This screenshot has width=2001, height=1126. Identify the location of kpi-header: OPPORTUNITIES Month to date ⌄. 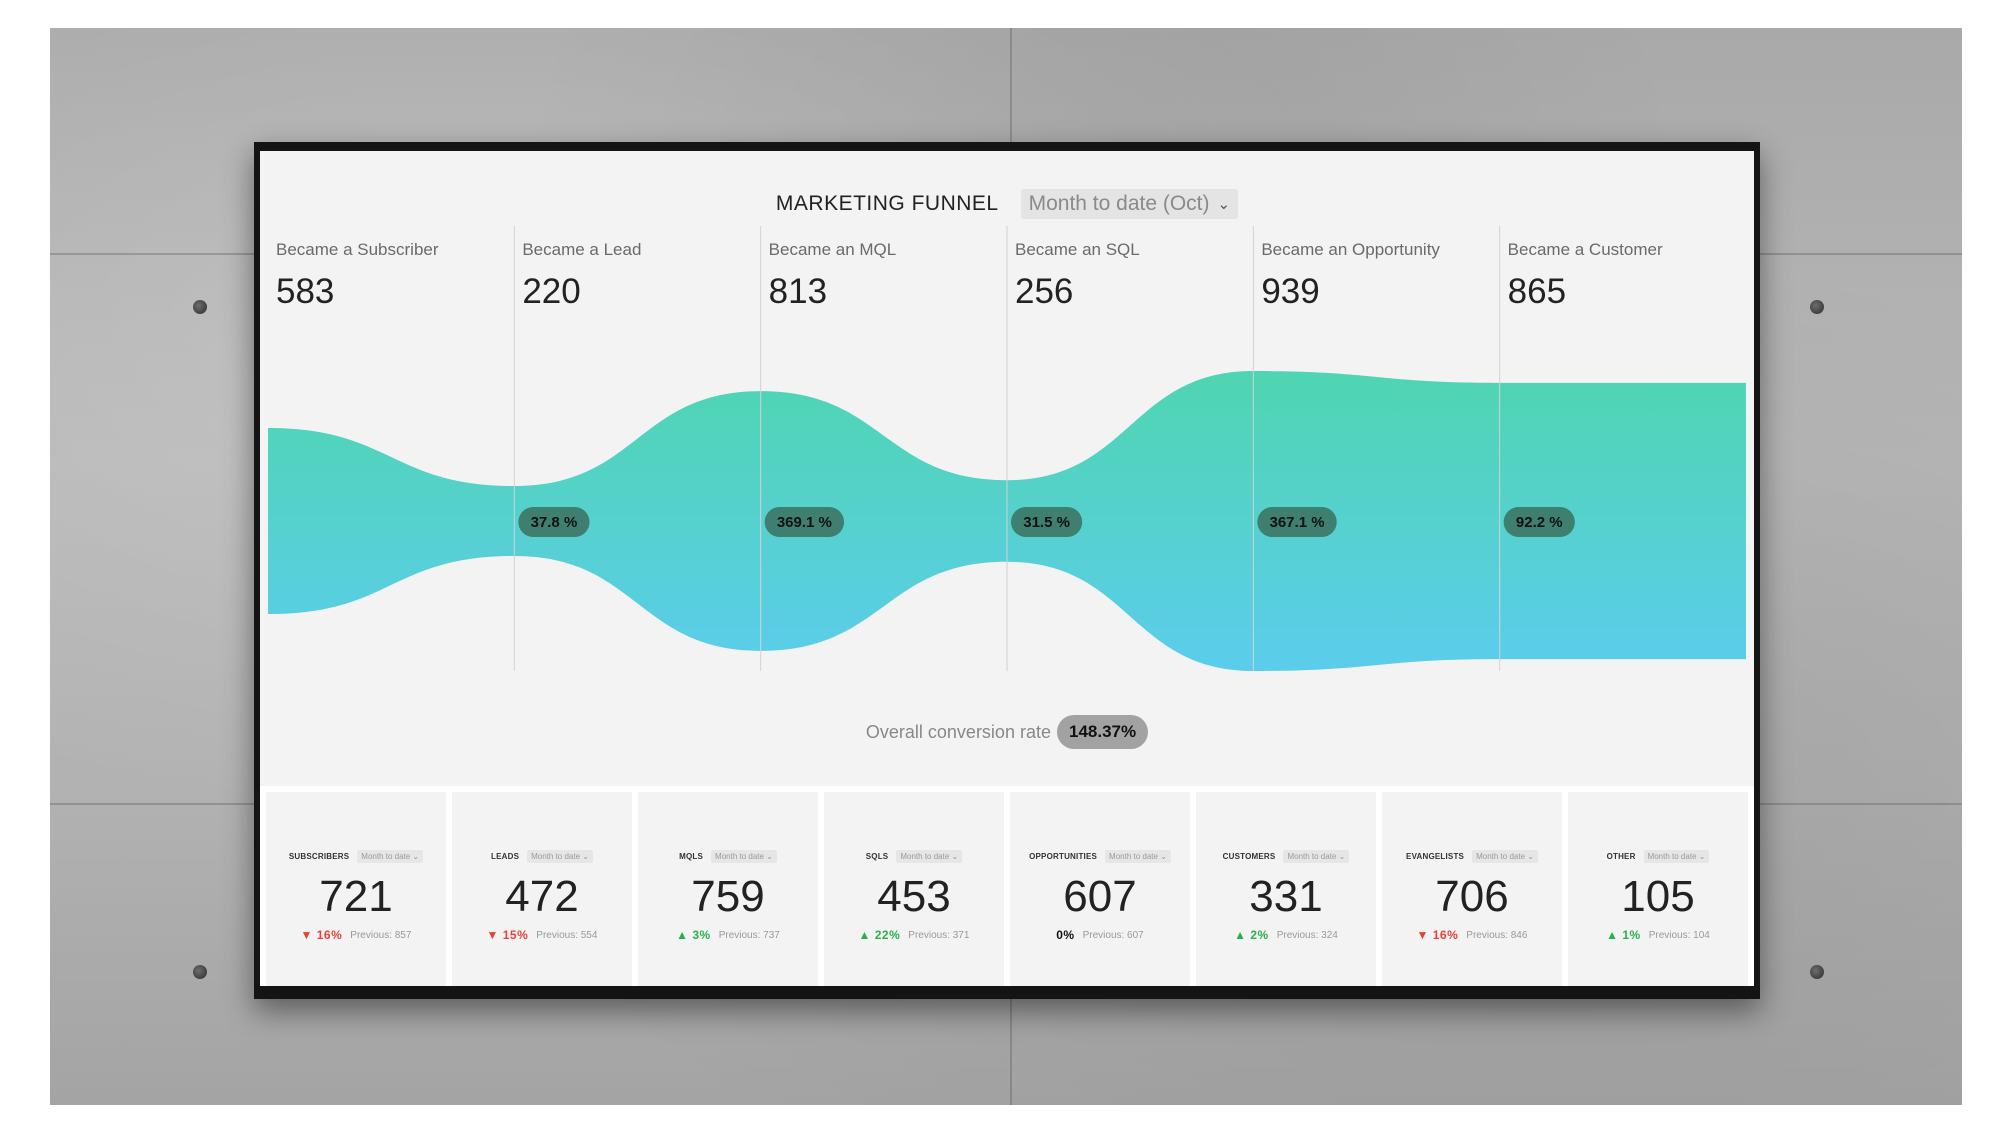
(1100, 856).